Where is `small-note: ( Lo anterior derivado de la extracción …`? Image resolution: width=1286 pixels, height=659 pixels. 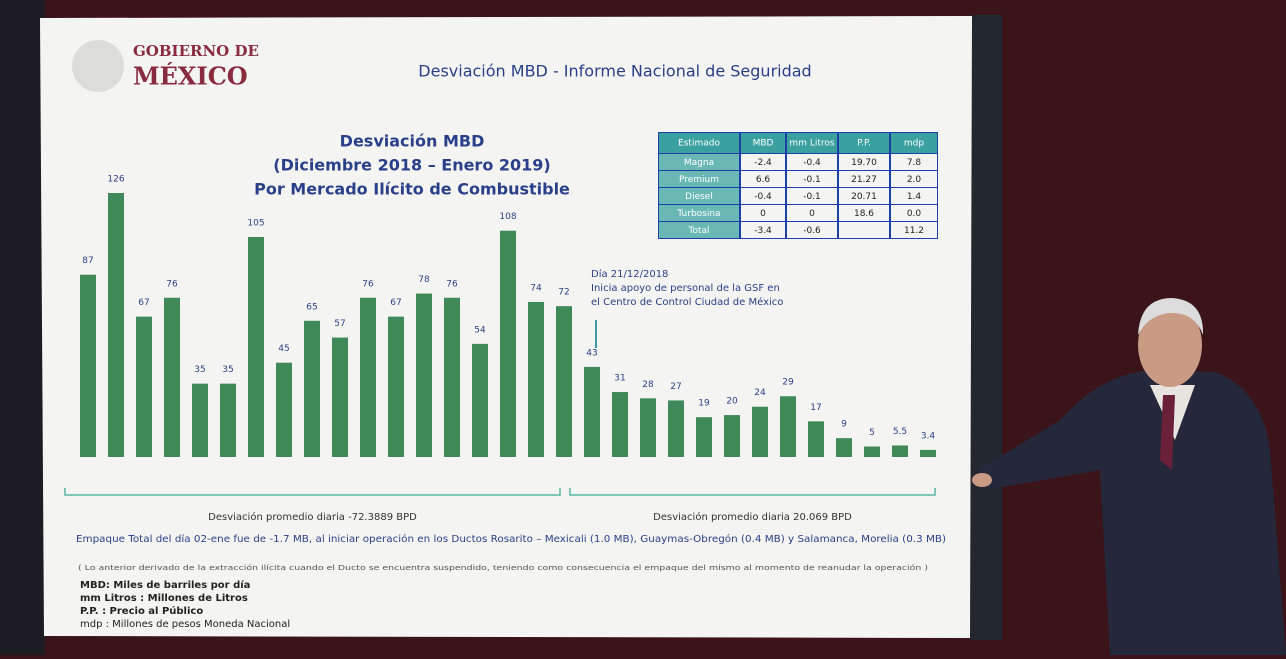
small-note: ( Lo anterior derivado de la extracción … is located at coordinates (503, 568).